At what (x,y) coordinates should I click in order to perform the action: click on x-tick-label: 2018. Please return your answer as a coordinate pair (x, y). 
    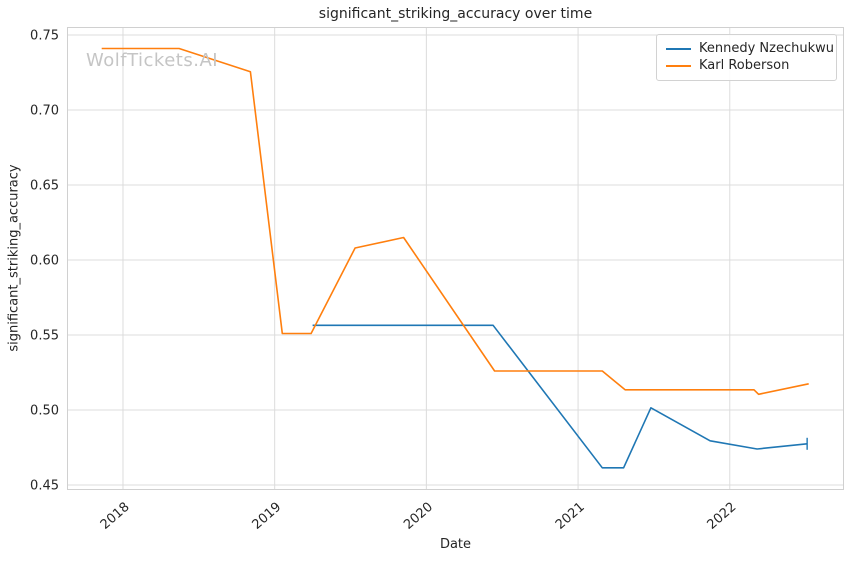
    Looking at the image, I should click on (115, 516).